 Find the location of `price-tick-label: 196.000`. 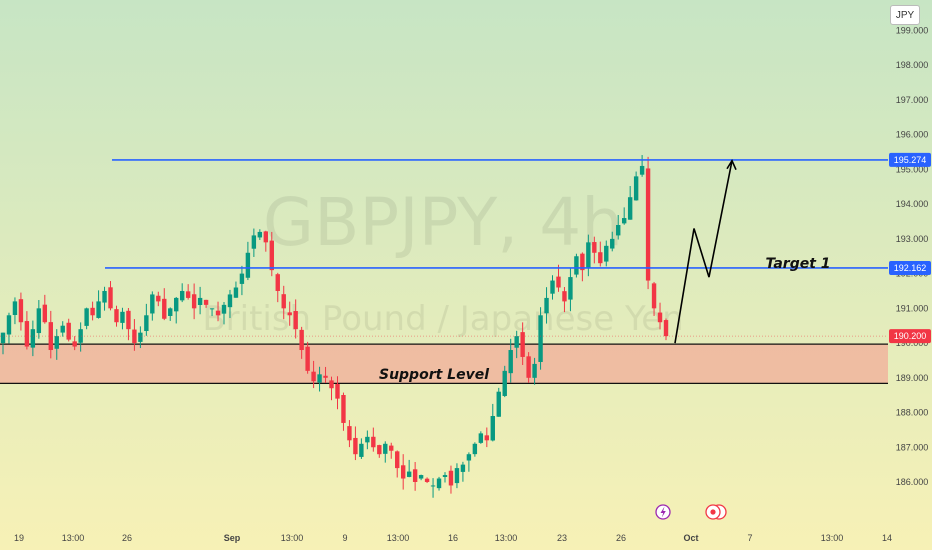

price-tick-label: 196.000 is located at coordinates (912, 135).